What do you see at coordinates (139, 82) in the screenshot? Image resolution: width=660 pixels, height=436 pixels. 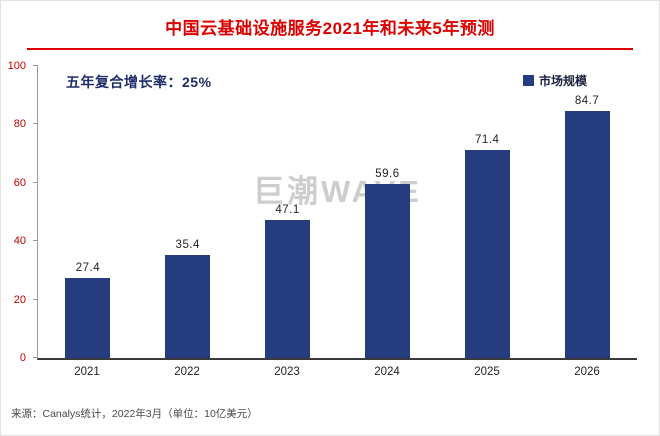 I see `cagr-annotation: 五年复合增长率：25%` at bounding box center [139, 82].